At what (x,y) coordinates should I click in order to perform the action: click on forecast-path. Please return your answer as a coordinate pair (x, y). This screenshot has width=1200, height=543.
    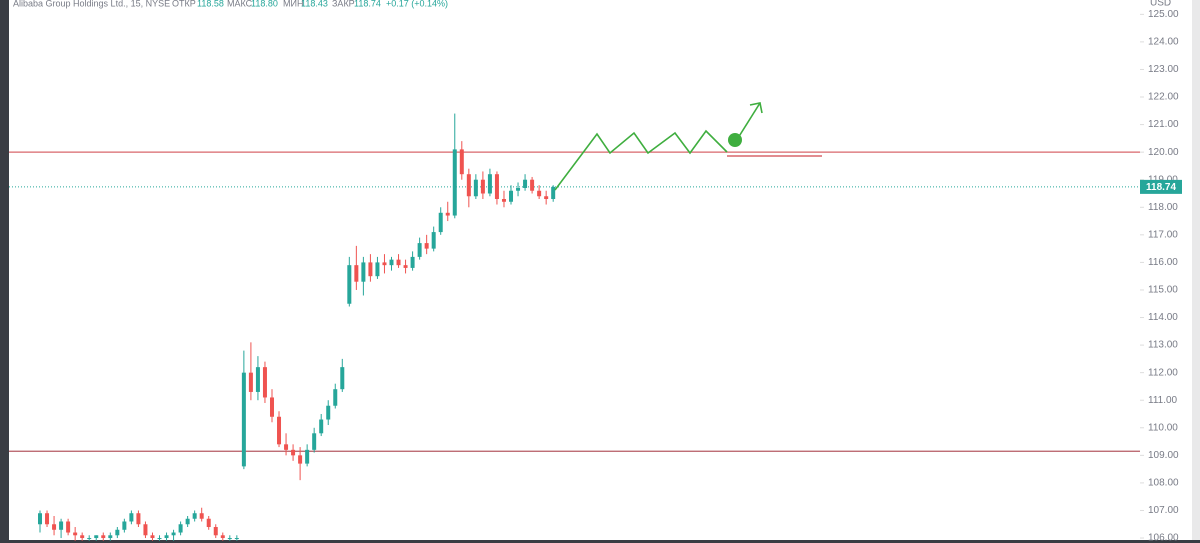
    Looking at the image, I should click on (641, 160).